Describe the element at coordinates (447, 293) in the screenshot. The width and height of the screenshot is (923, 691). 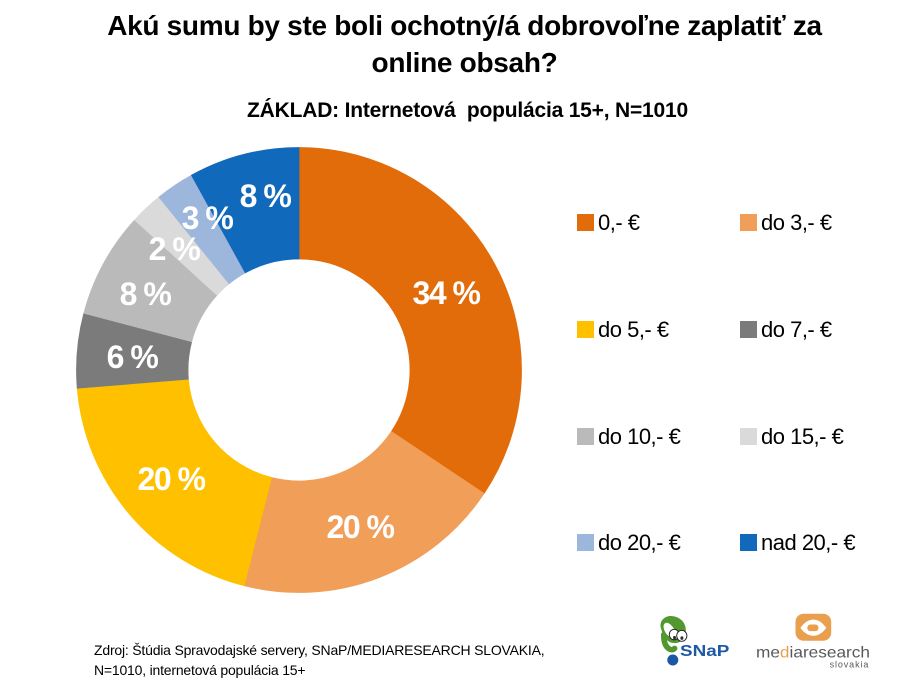
I see `svg-text: 34 %` at that location.